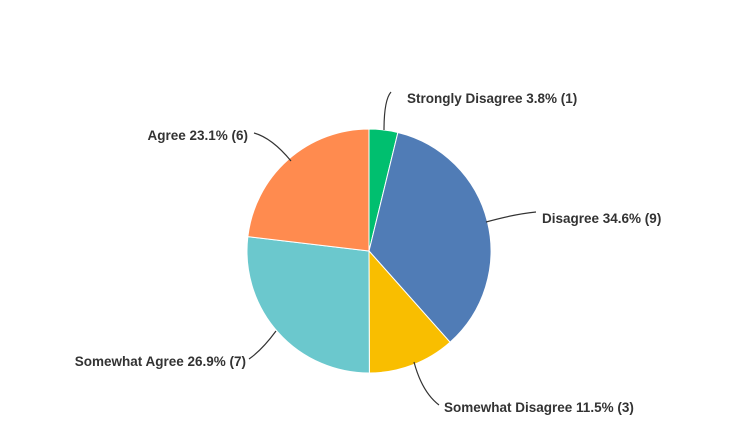 The height and width of the screenshot is (436, 752). I want to click on slice-somewhat-agree, so click(308, 305).